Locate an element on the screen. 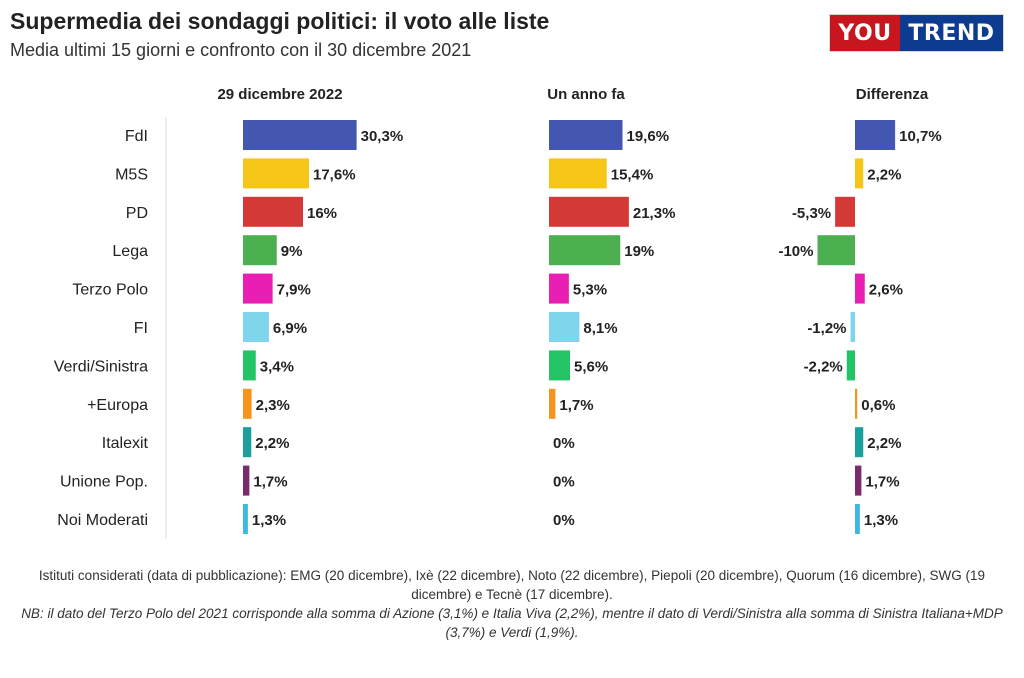 The image size is (1024, 678). value-label: 0,6% is located at coordinates (878, 405).